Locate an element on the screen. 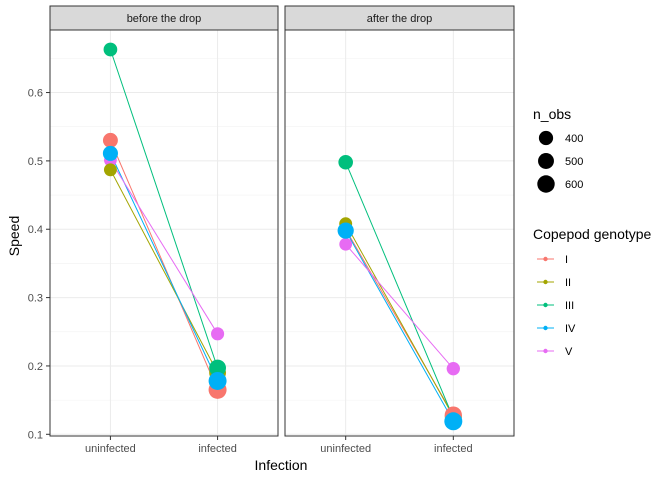  size-legend: n_obs 400 500 600 is located at coordinates (558, 149).